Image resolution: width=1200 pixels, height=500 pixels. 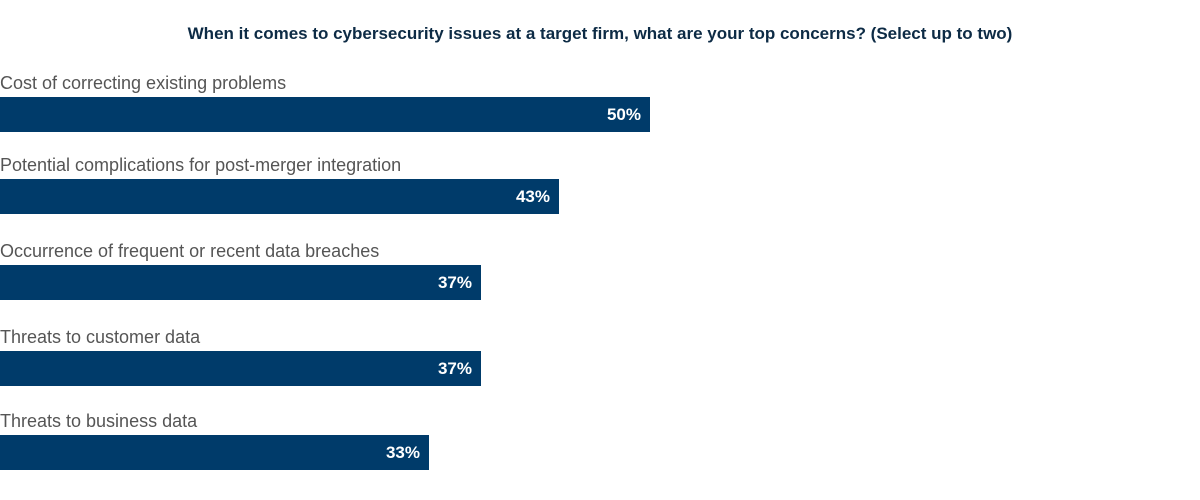 What do you see at coordinates (100, 337) in the screenshot?
I see `category-label: Threats to customer data` at bounding box center [100, 337].